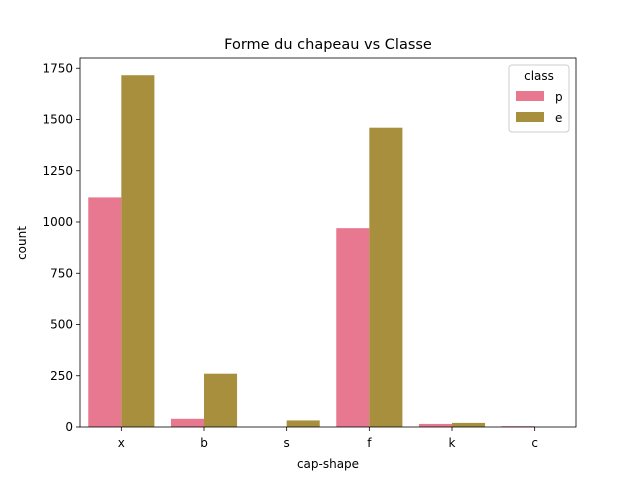 Image resolution: width=640 pixels, height=484 pixels. I want to click on x-tick-label: k, so click(452, 443).